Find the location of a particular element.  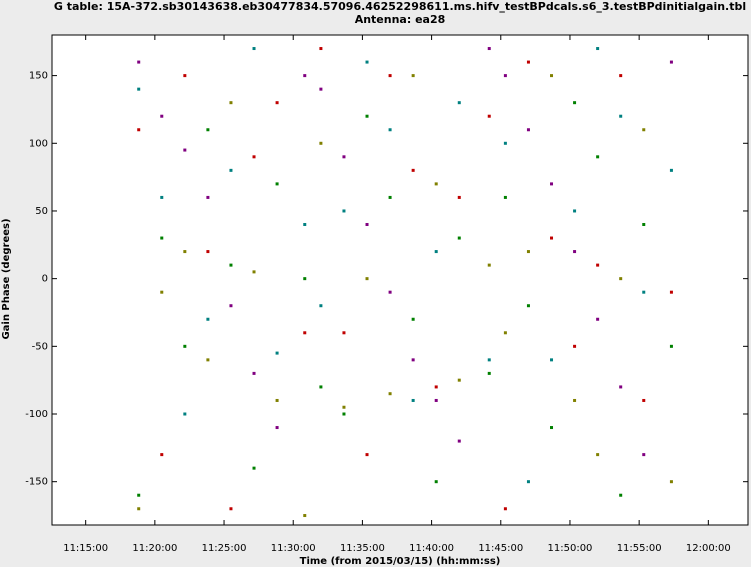

x-tick-label: 11:40:00 is located at coordinates (431, 548).